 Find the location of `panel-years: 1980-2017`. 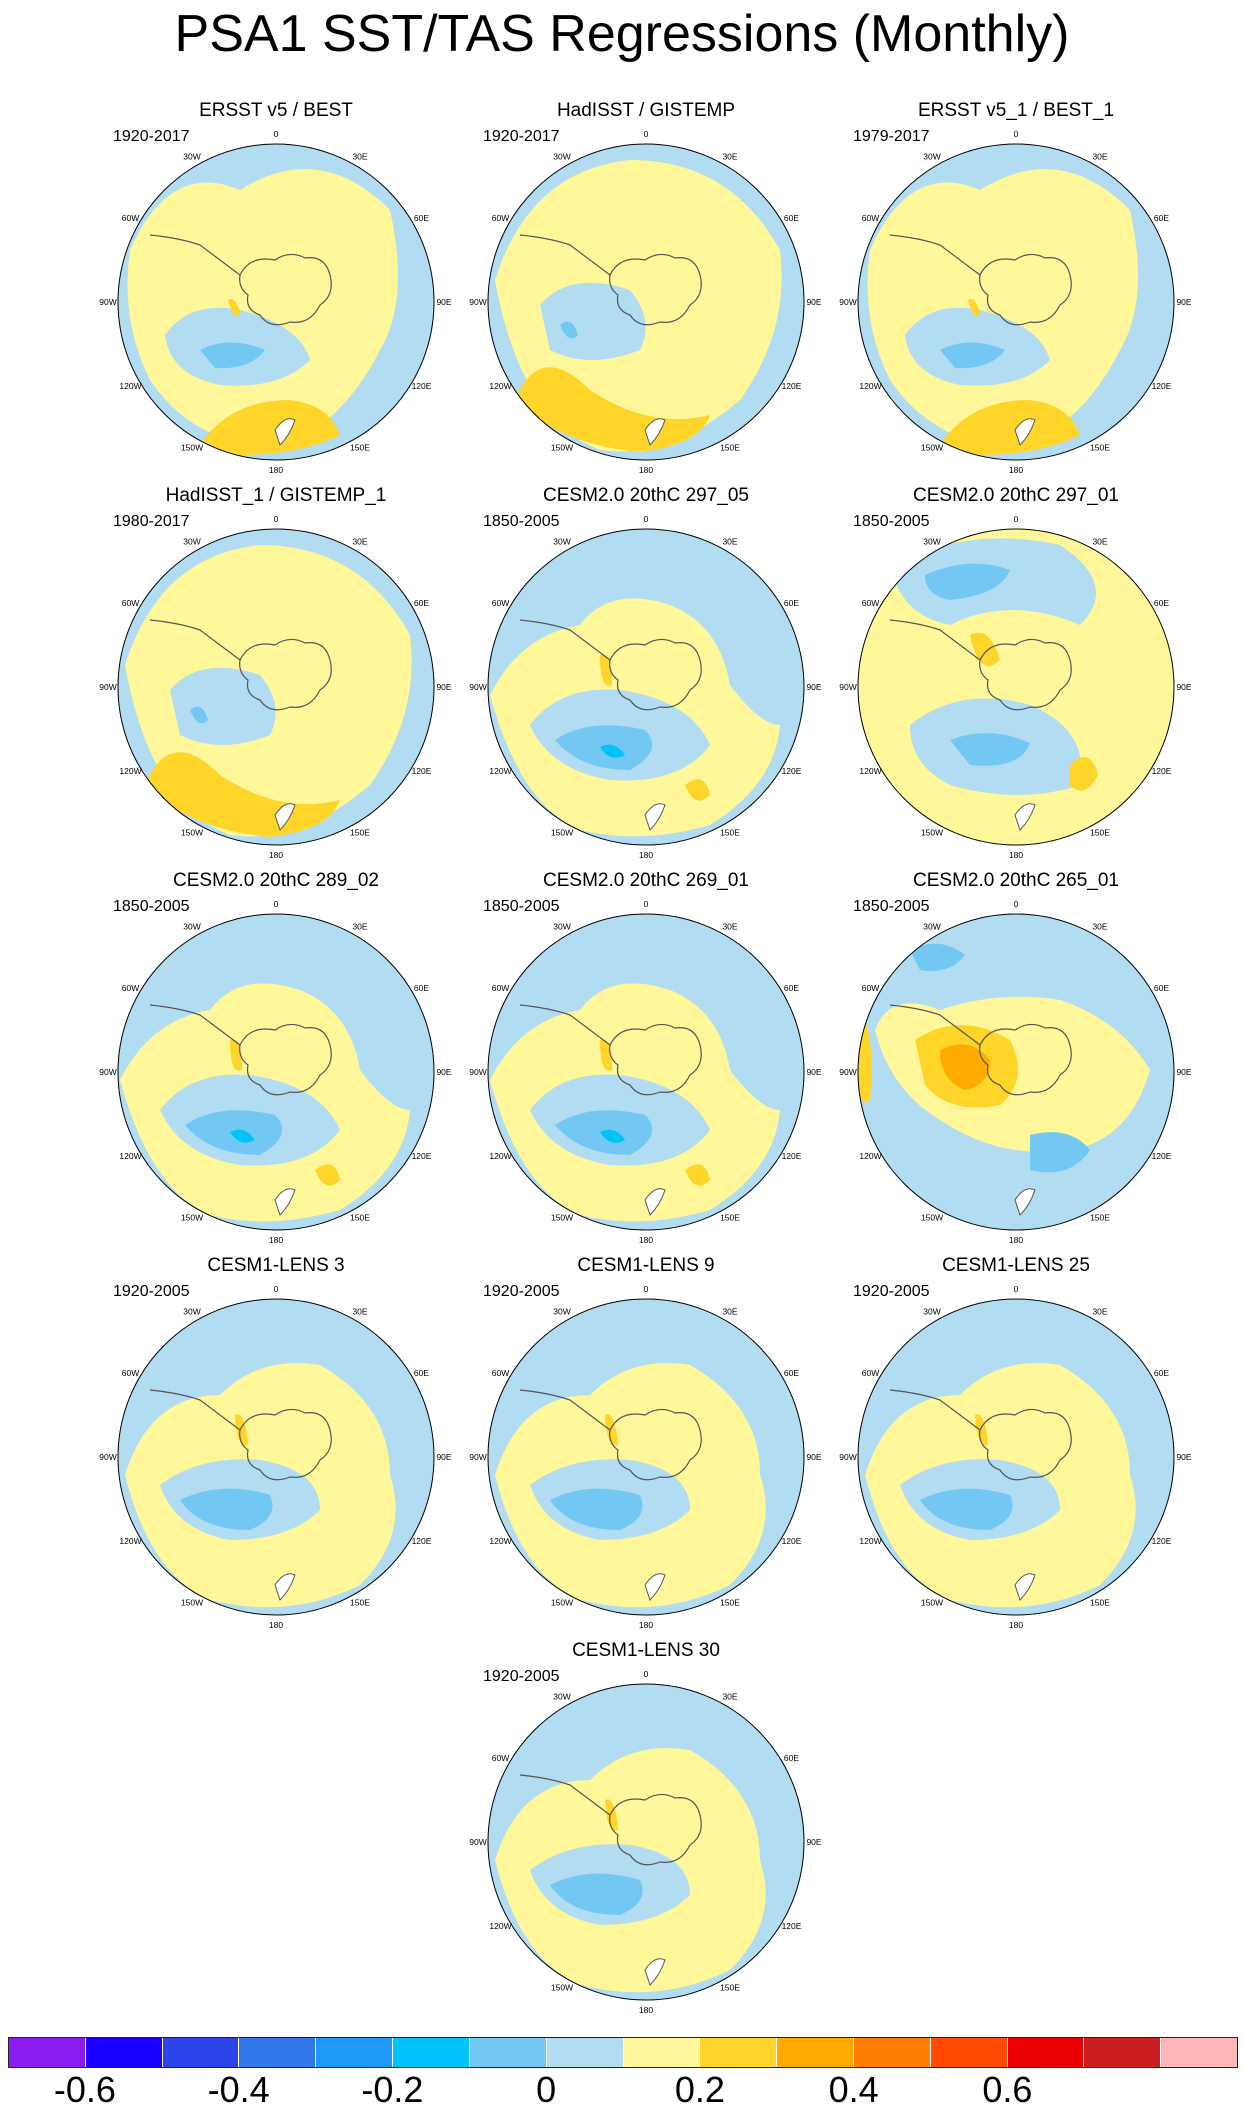

panel-years: 1980-2017 is located at coordinates (151, 521).